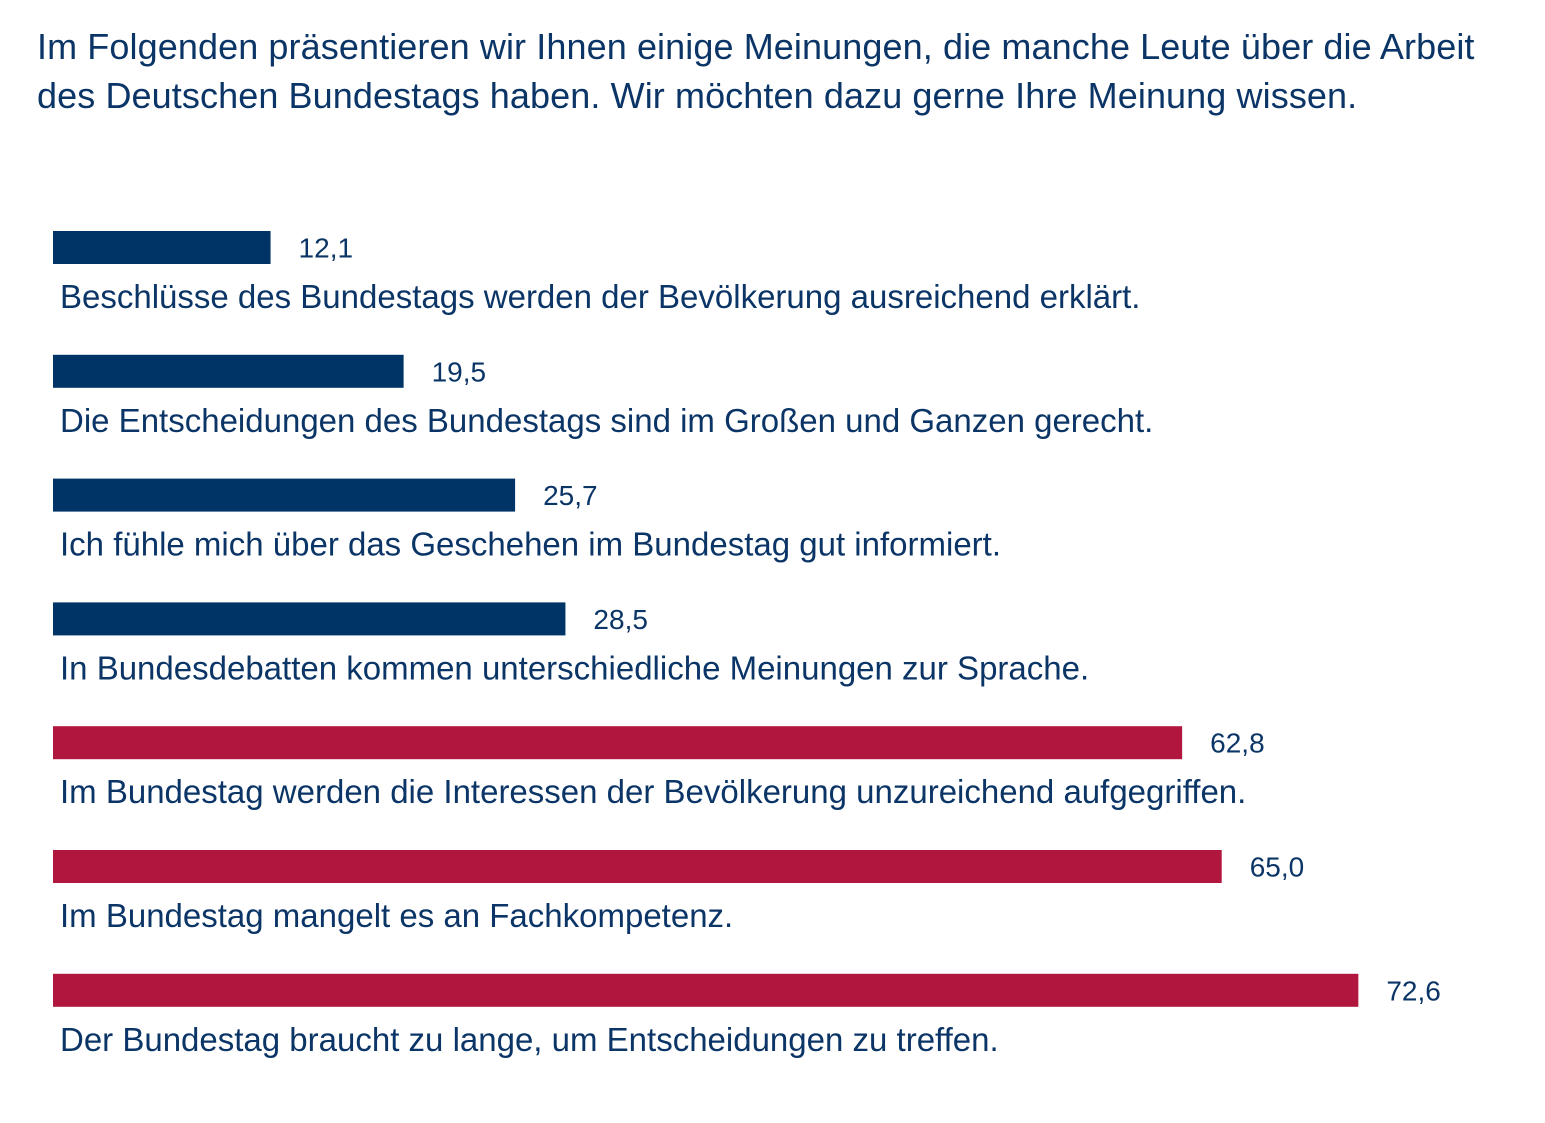 This screenshot has height=1123, width=1545. Describe the element at coordinates (326, 248) in the screenshot. I see `bar-value-label-1: 12,1` at that location.